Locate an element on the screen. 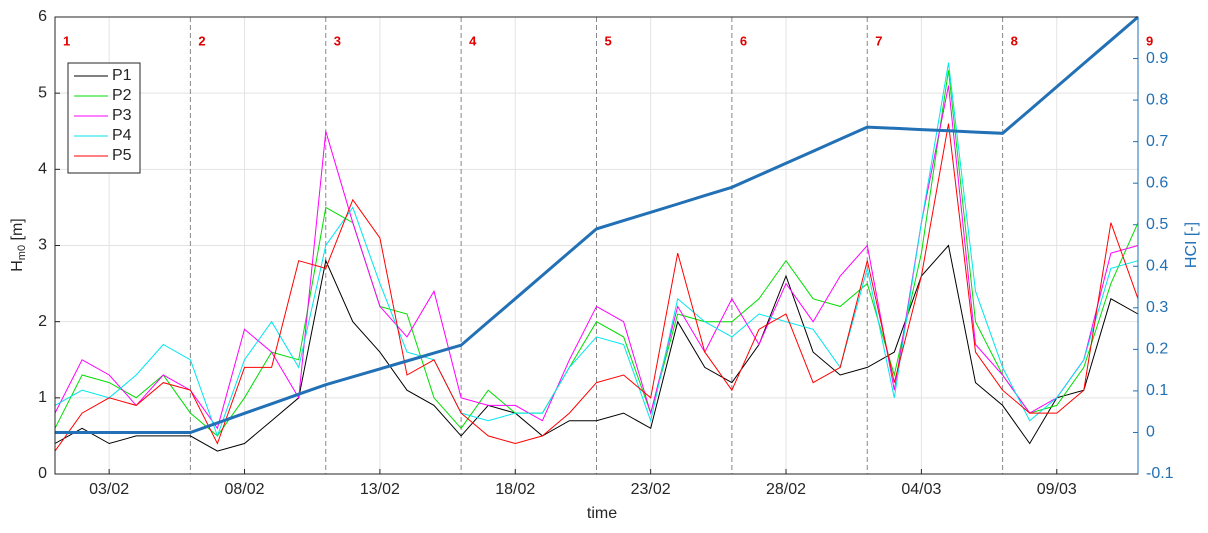  y2-tick-label: 0.1 is located at coordinates (1157, 390).